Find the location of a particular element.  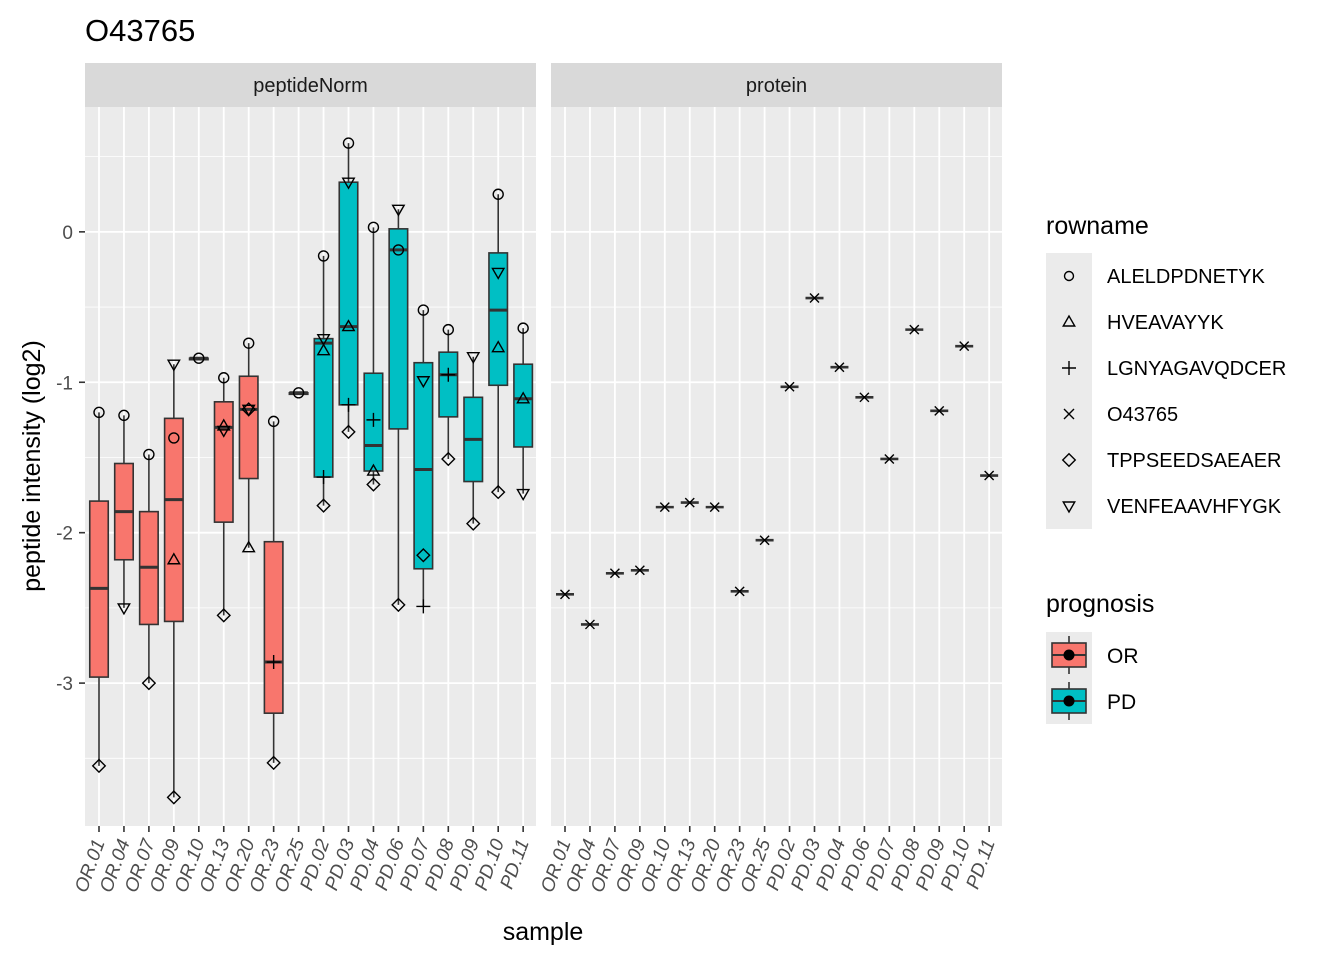

legend-prognosis: prognosis OR PD is located at coordinates (1100, 657).